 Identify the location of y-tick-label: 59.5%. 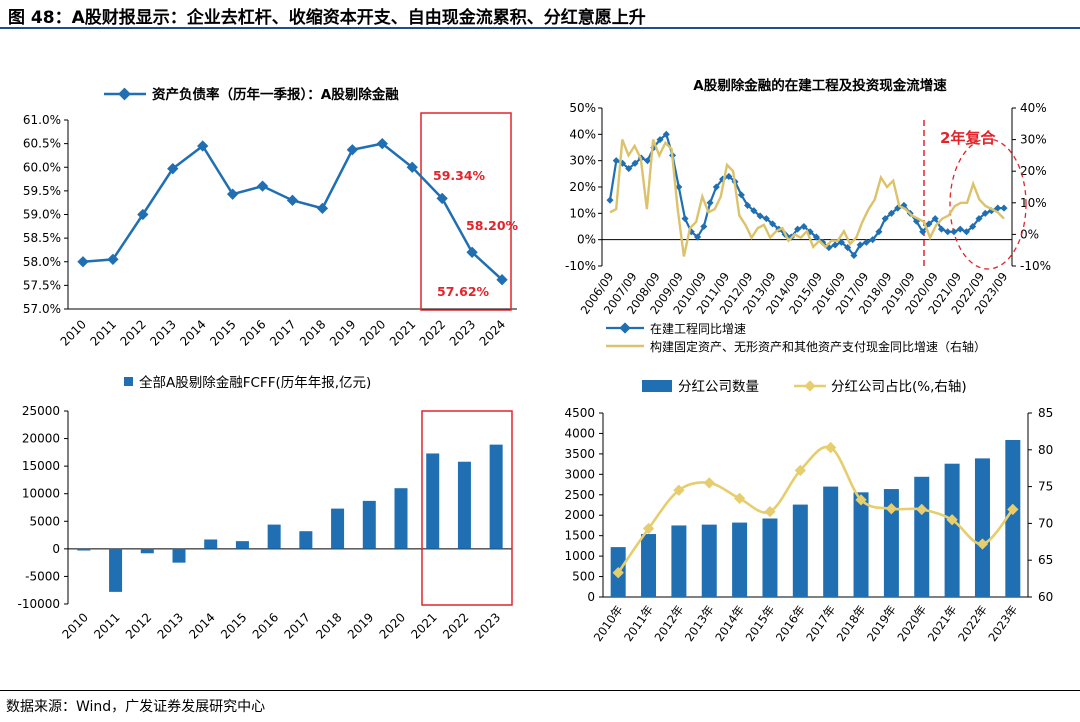
(42, 191).